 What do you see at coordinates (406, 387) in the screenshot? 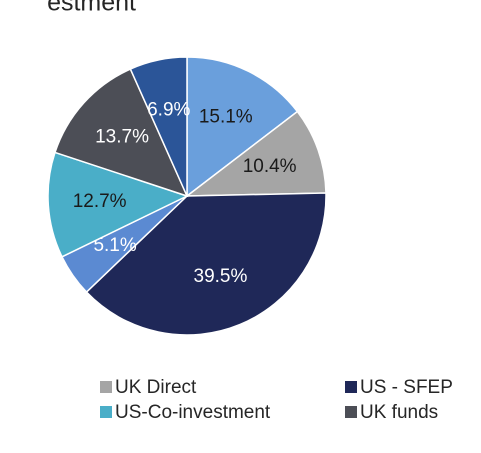
I see `legend-label: US - SFEP` at bounding box center [406, 387].